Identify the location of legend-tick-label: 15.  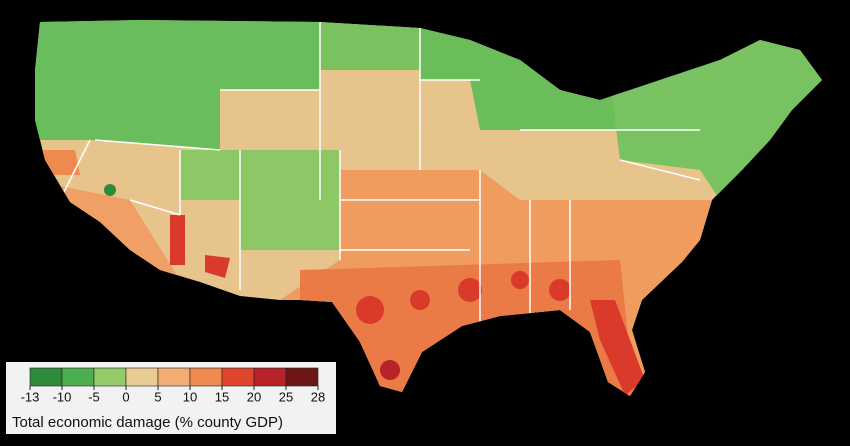
(222, 396).